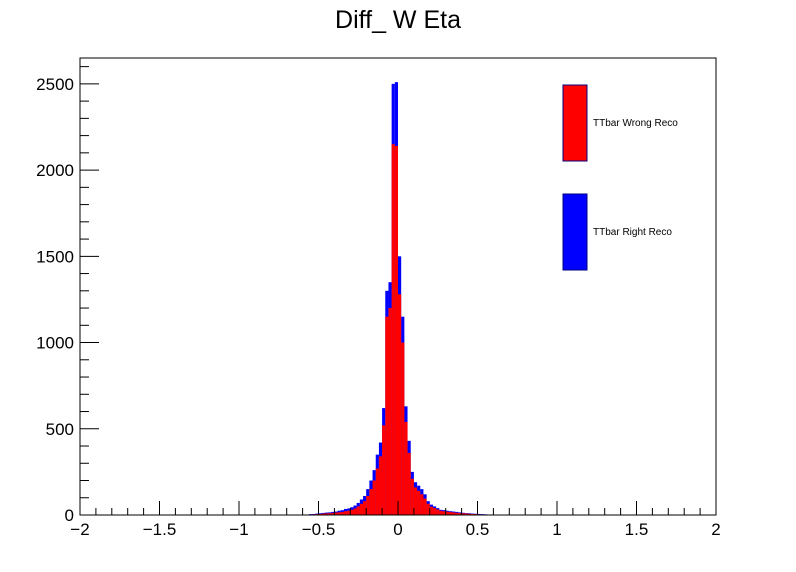 The height and width of the screenshot is (572, 796). I want to click on y-tick-label: 2000, so click(55, 170).